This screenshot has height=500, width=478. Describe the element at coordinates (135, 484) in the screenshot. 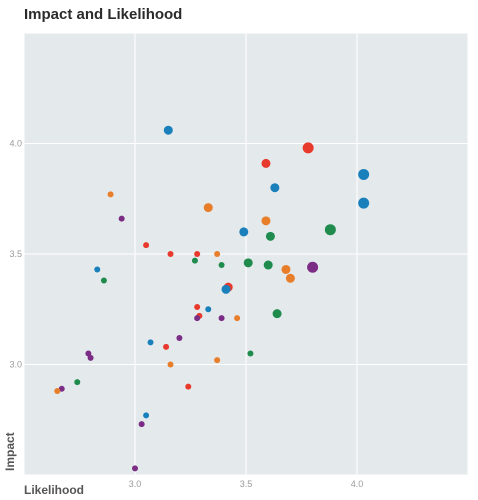

I see `x-tick-label: 3.0` at that location.